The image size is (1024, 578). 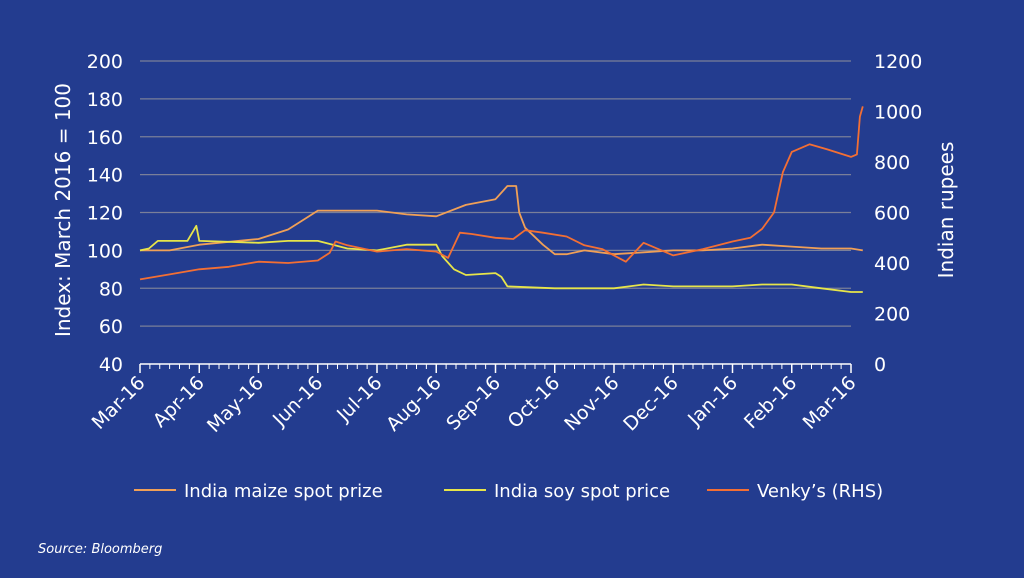 I want to click on legend-label: India soy spot price, so click(x=582, y=491).